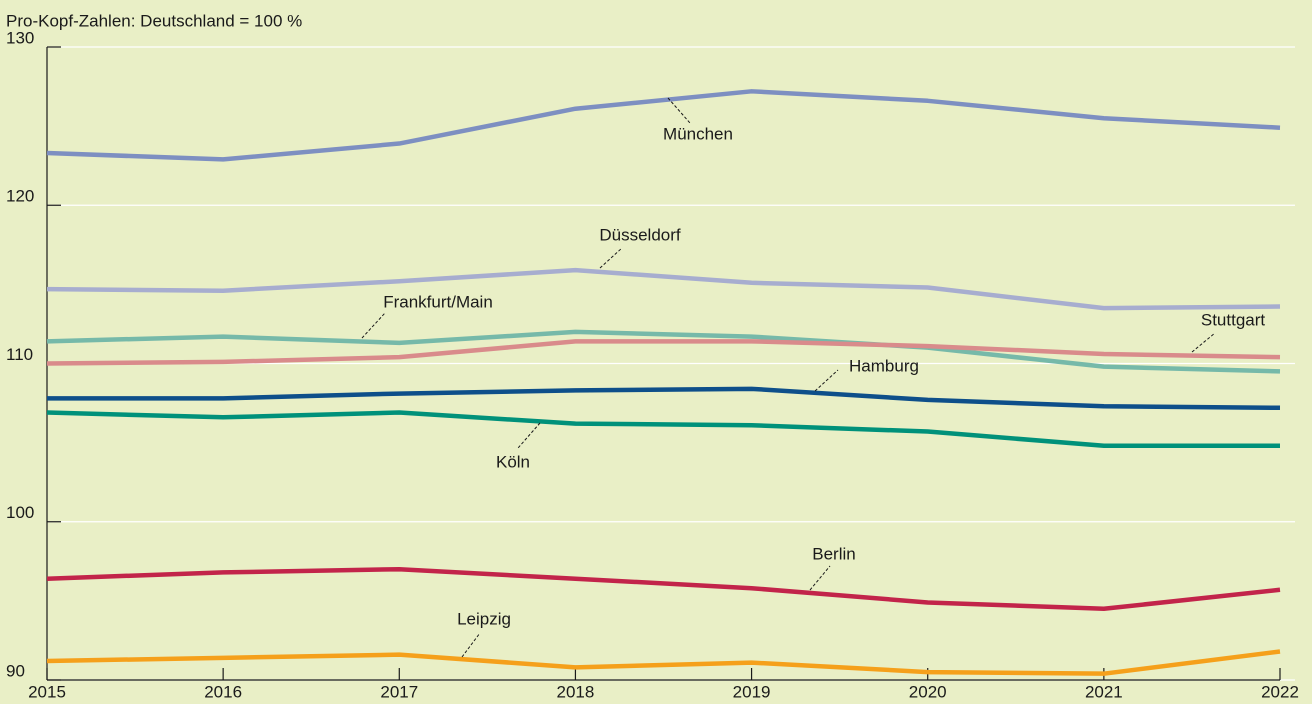 The width and height of the screenshot is (1312, 704). I want to click on chart-title: Pro-Kopf-Zahlen: Deutschland = 100 %, so click(154, 20).